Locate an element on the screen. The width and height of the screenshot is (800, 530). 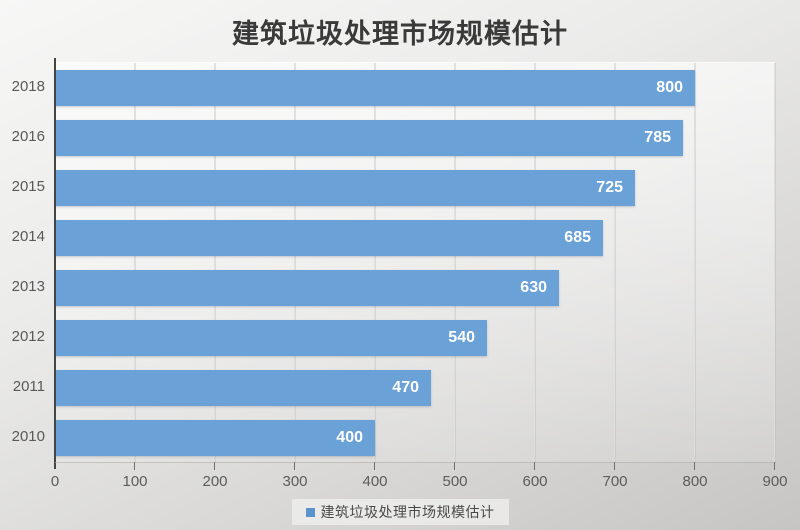
x-axis-label-800: 800 is located at coordinates (695, 481).